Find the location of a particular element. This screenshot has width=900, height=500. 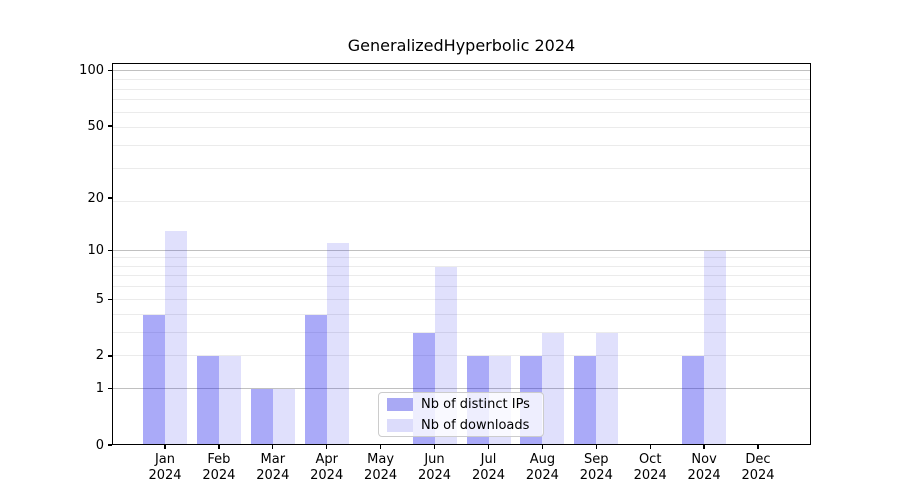

legend-swatch-downloads is located at coordinates (400, 425).